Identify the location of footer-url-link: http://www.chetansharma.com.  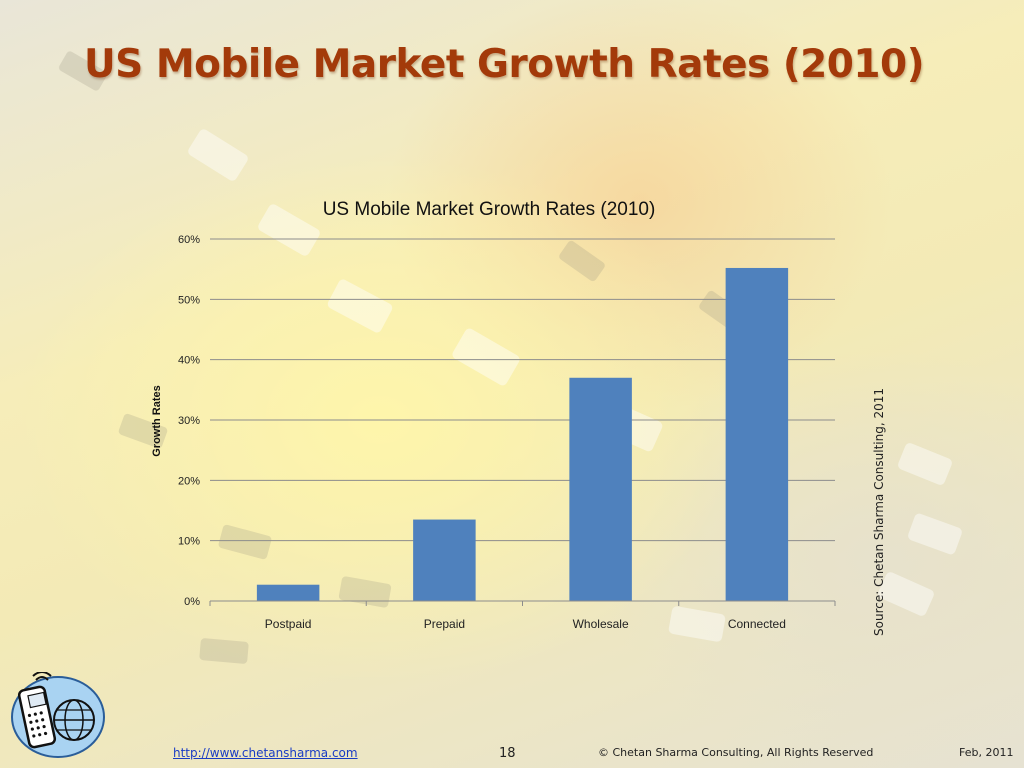
(265, 753).